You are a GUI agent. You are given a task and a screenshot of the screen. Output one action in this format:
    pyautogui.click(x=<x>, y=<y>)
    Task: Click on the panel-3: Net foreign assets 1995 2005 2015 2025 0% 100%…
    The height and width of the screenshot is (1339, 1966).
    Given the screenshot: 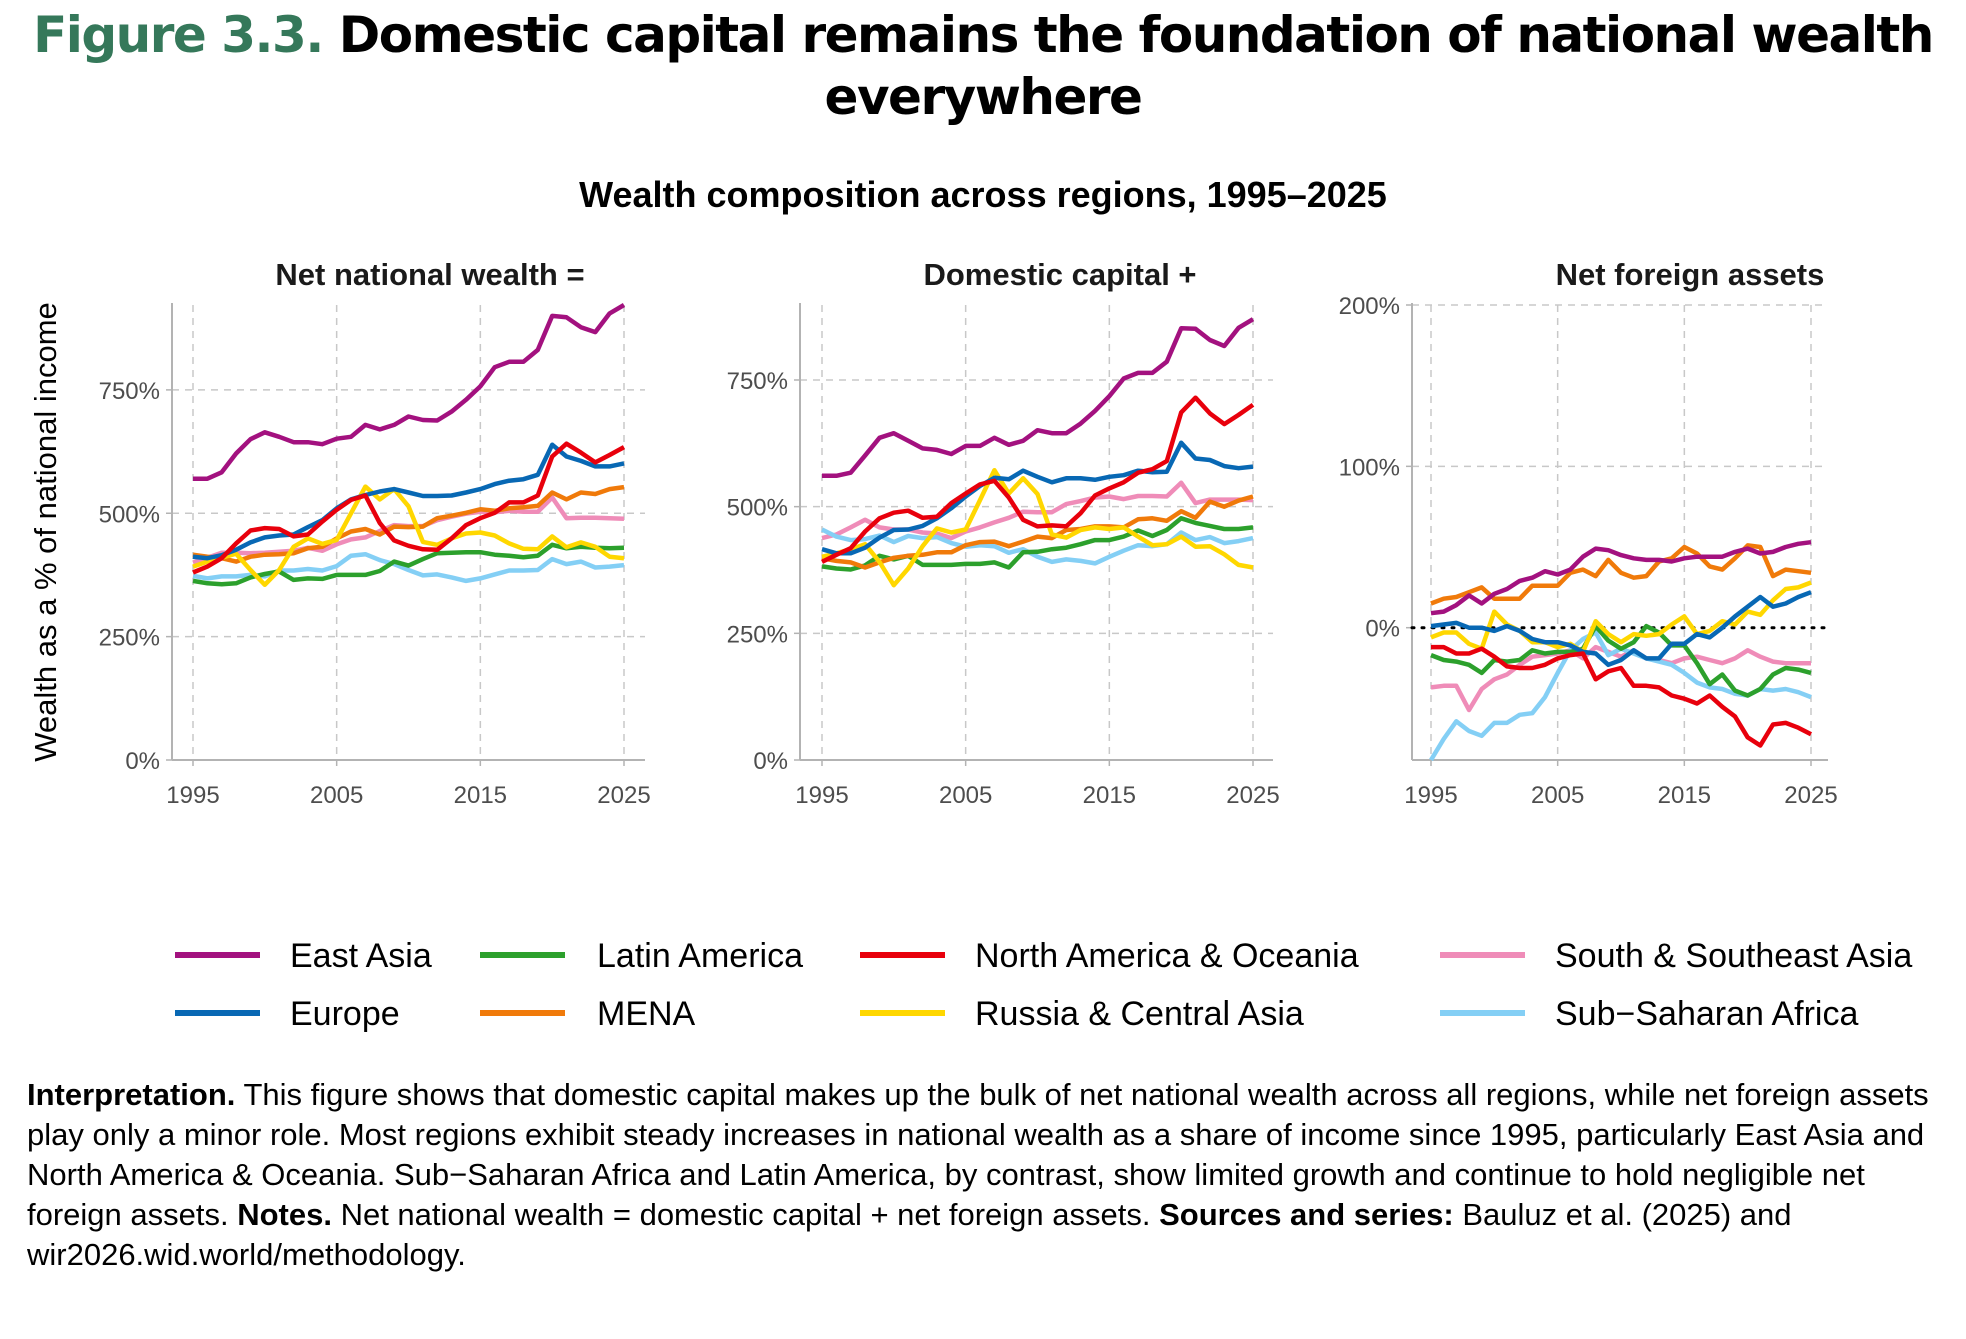 What is the action you would take?
    pyautogui.click(x=1588, y=533)
    